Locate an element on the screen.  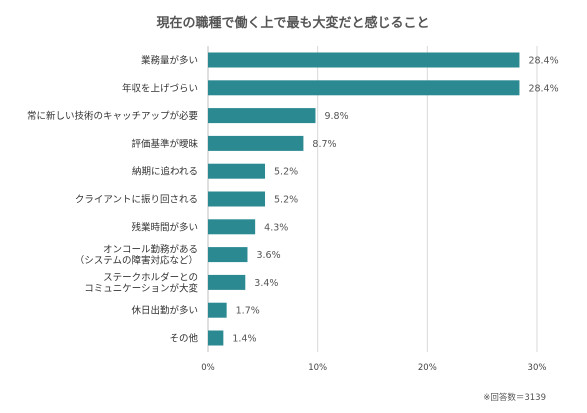
category-label: 業務量が多い is located at coordinates (169, 61).